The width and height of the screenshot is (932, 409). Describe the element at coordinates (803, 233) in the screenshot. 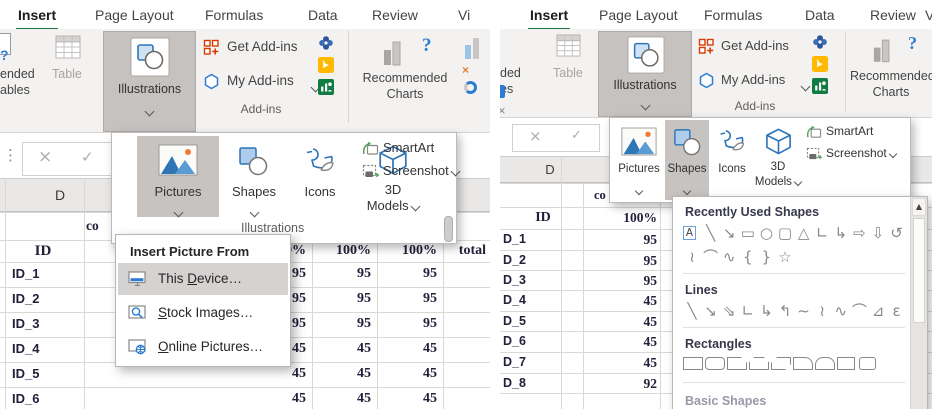

I see `shape-glyph: △` at that location.